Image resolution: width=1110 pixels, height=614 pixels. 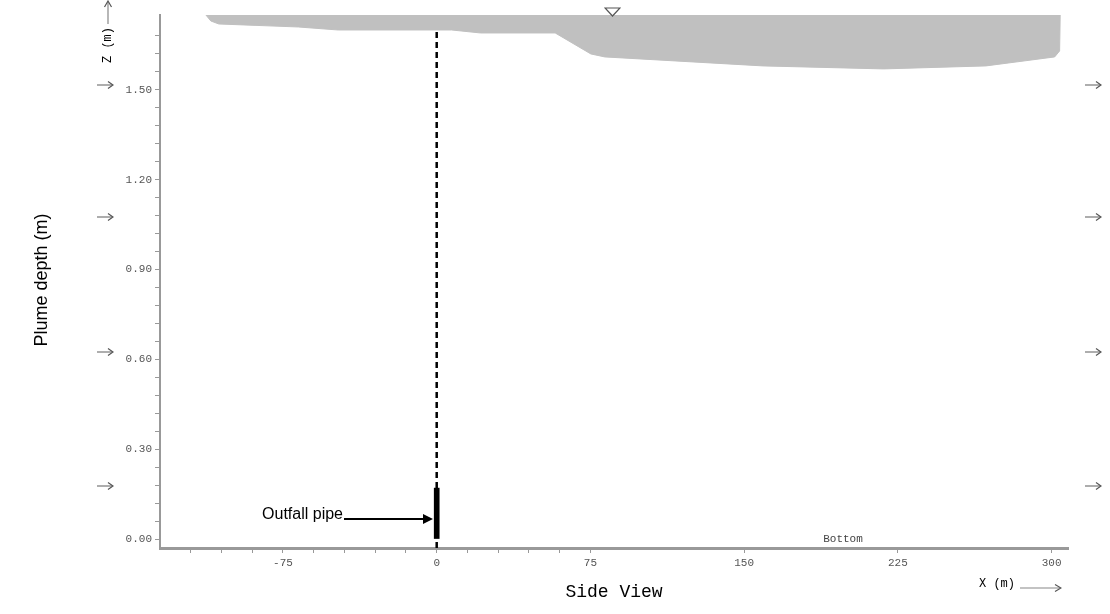 What do you see at coordinates (897, 562) in the screenshot?
I see `x-tick-label: 225` at bounding box center [897, 562].